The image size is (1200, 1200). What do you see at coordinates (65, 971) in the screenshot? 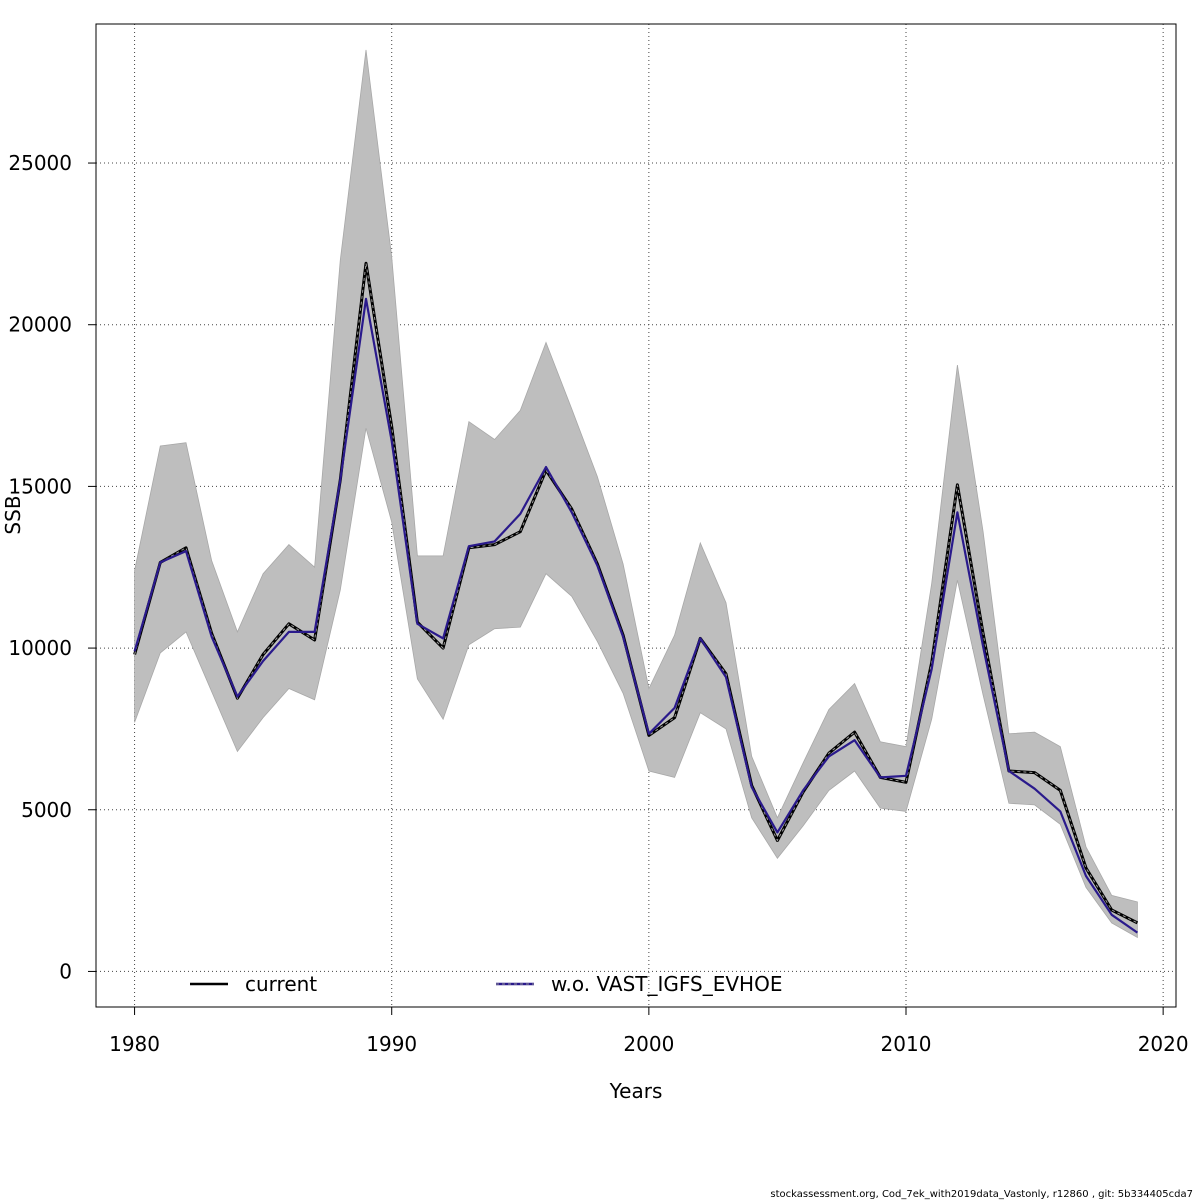
I see `y-tick-label: 0` at bounding box center [65, 971].